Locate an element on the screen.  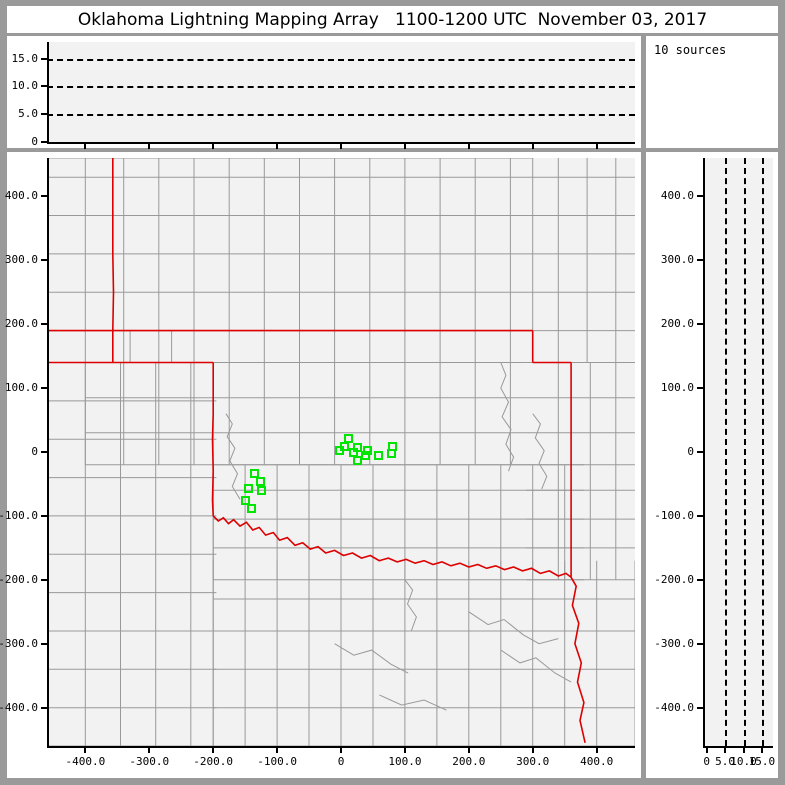
time-height-canvas is located at coordinates (341, 92).